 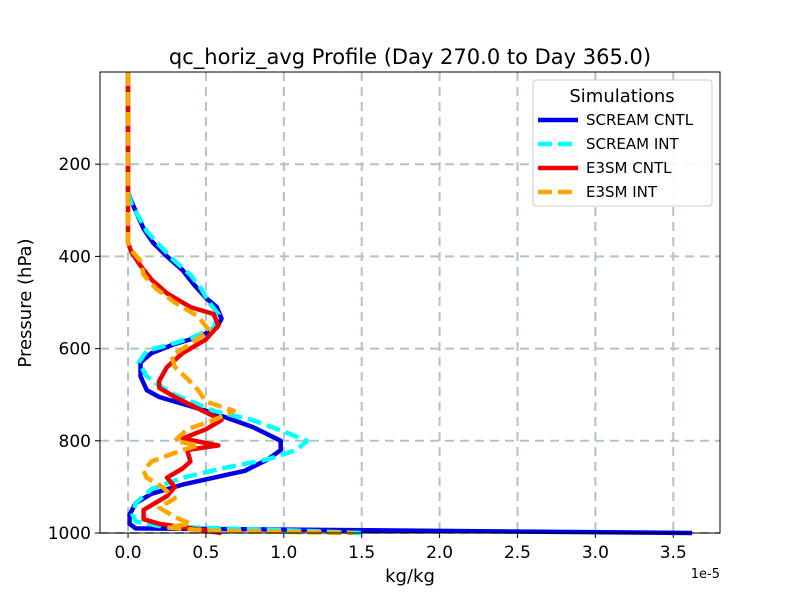 What do you see at coordinates (640, 120) in the screenshot?
I see `legend-label: SCREAM CNTL` at bounding box center [640, 120].